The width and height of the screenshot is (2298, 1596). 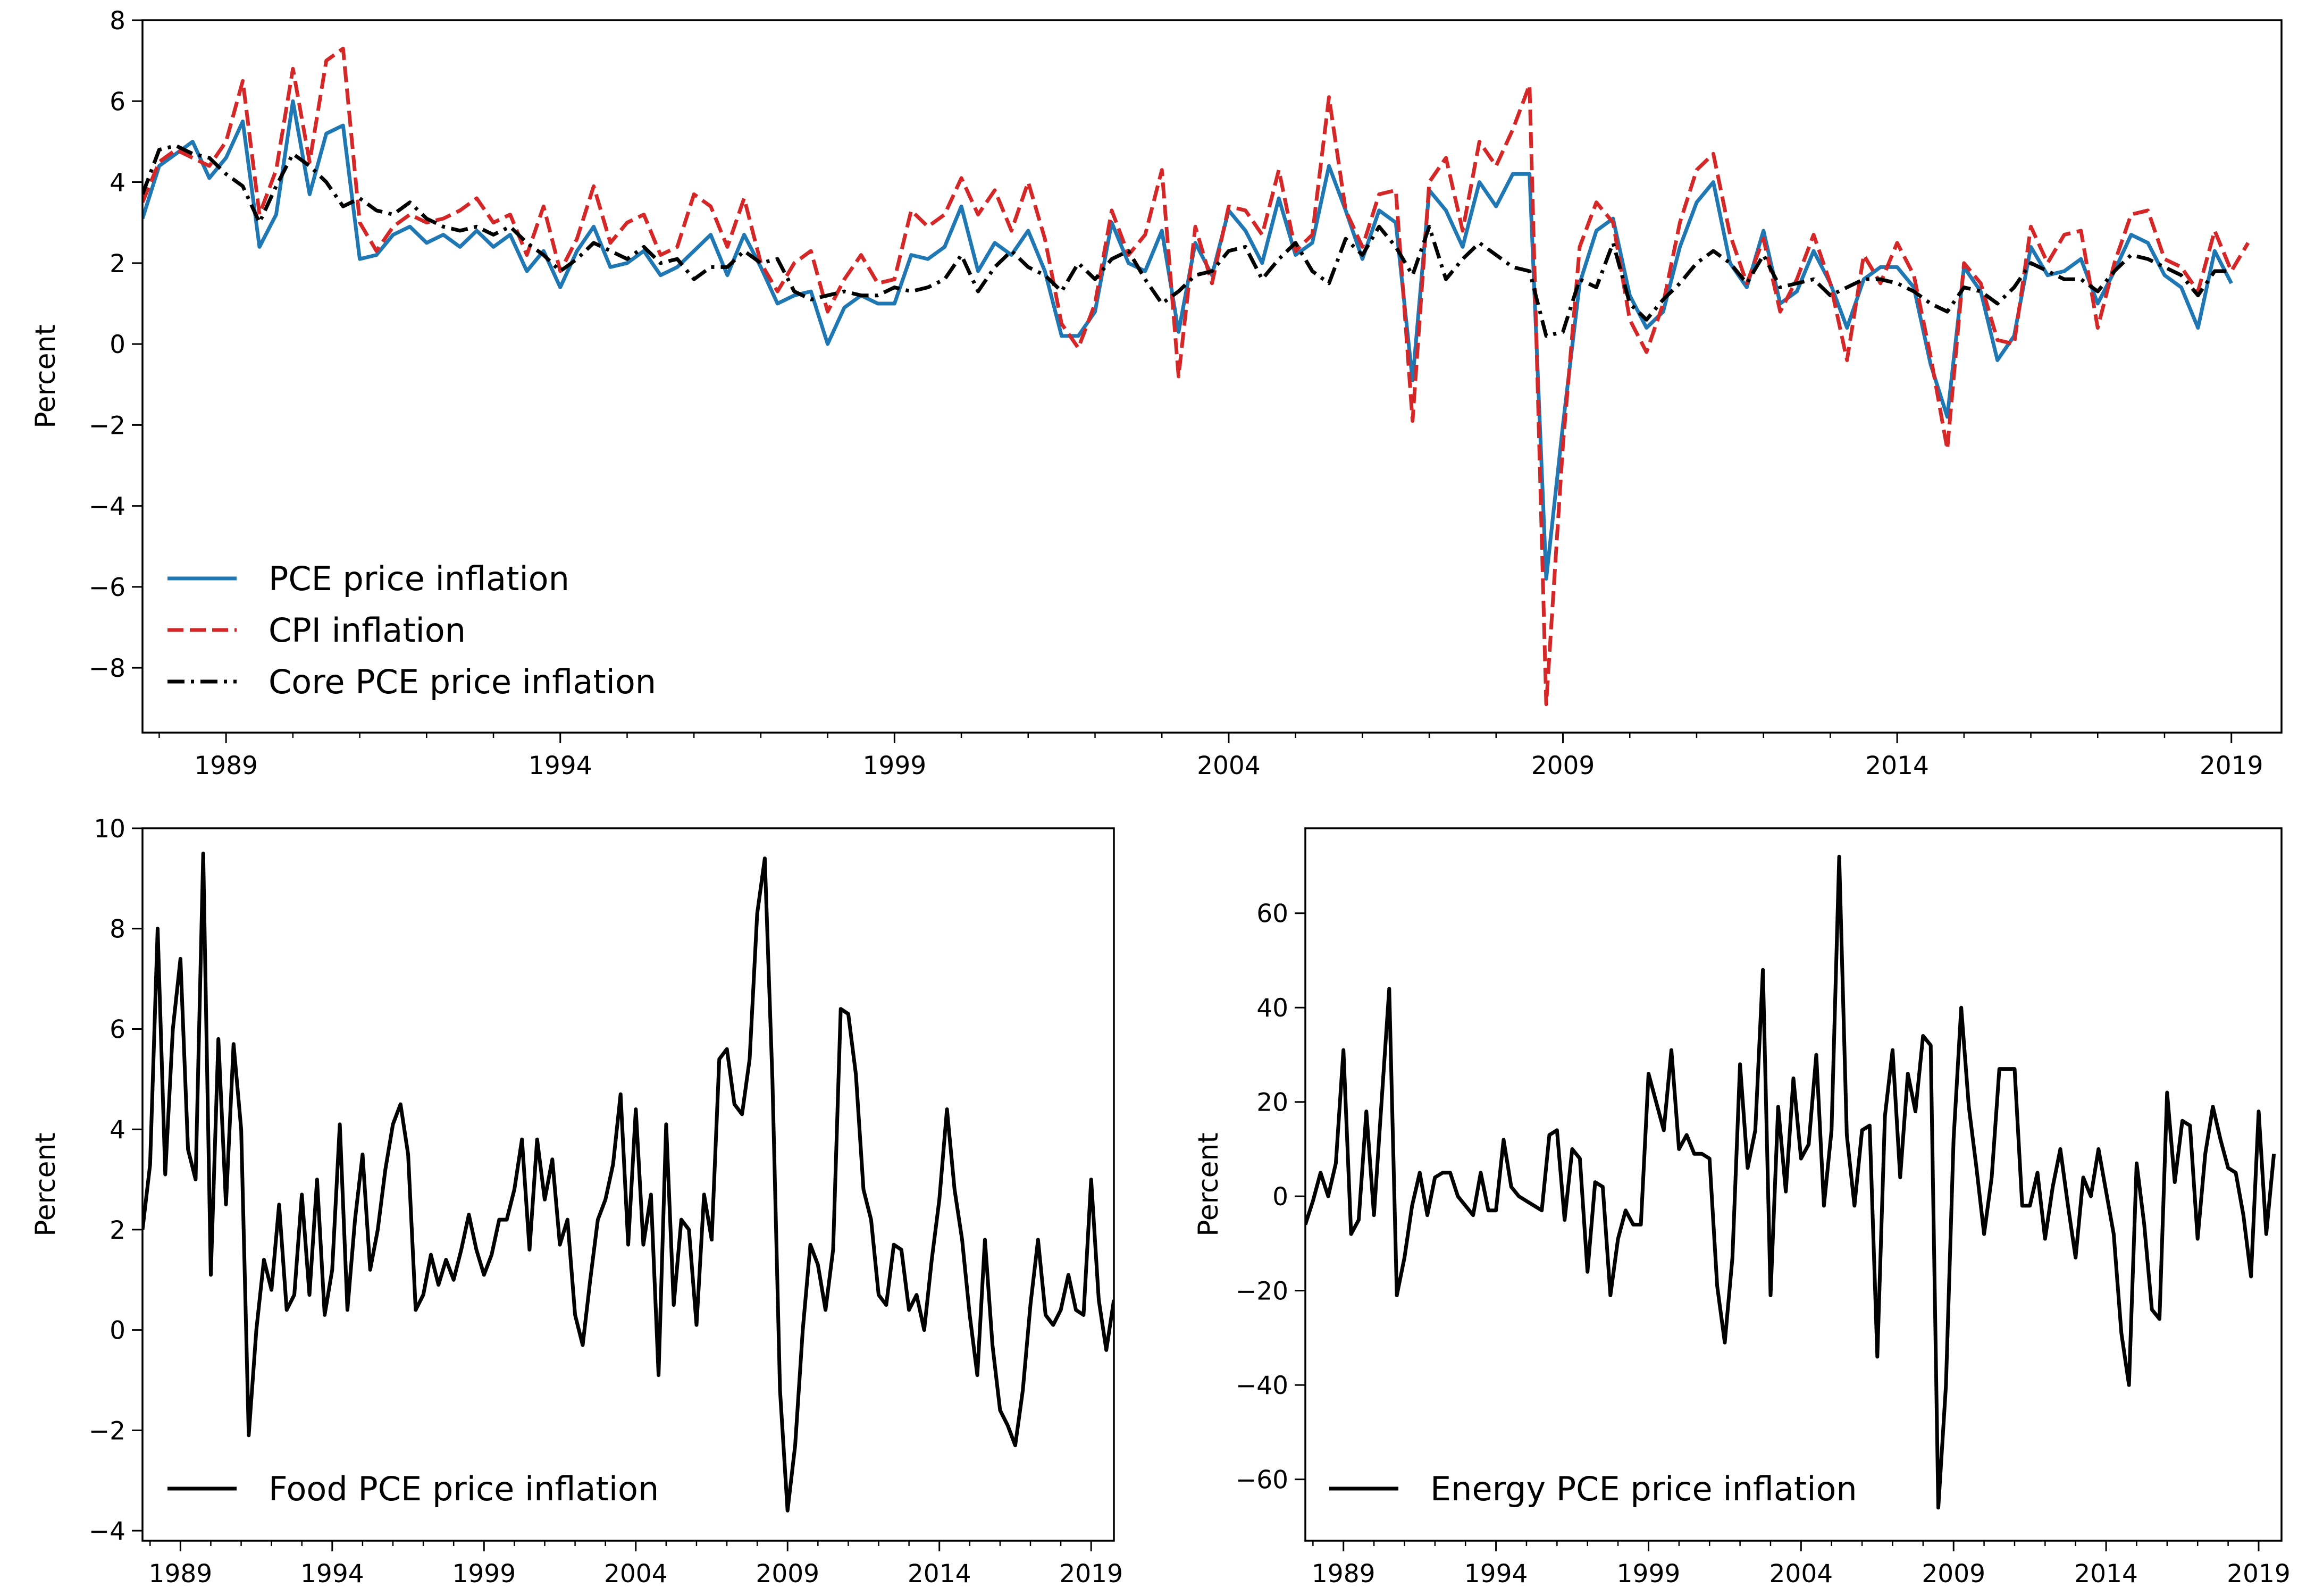 I want to click on top-y-tick-label: −6, so click(x=107, y=587).